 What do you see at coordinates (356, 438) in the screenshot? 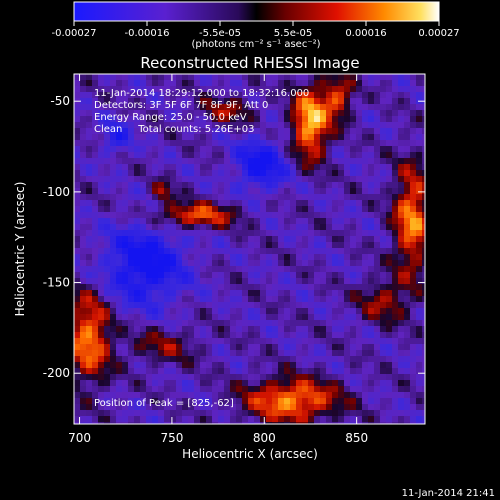
I see `x-tick-label: 850` at bounding box center [356, 438].